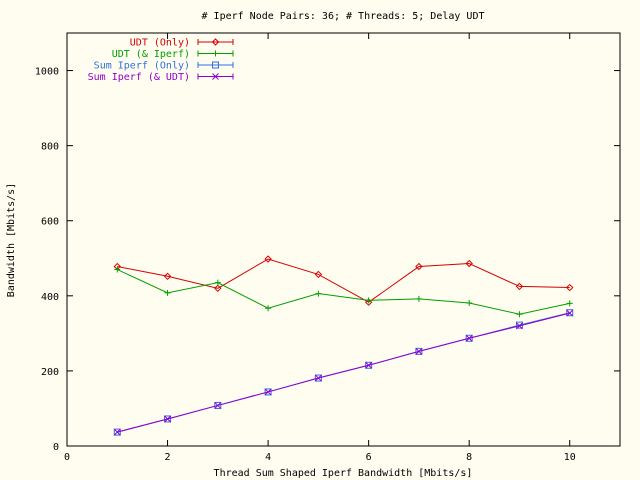  What do you see at coordinates (168, 457) in the screenshot?
I see `x-tick-label: 2` at bounding box center [168, 457].